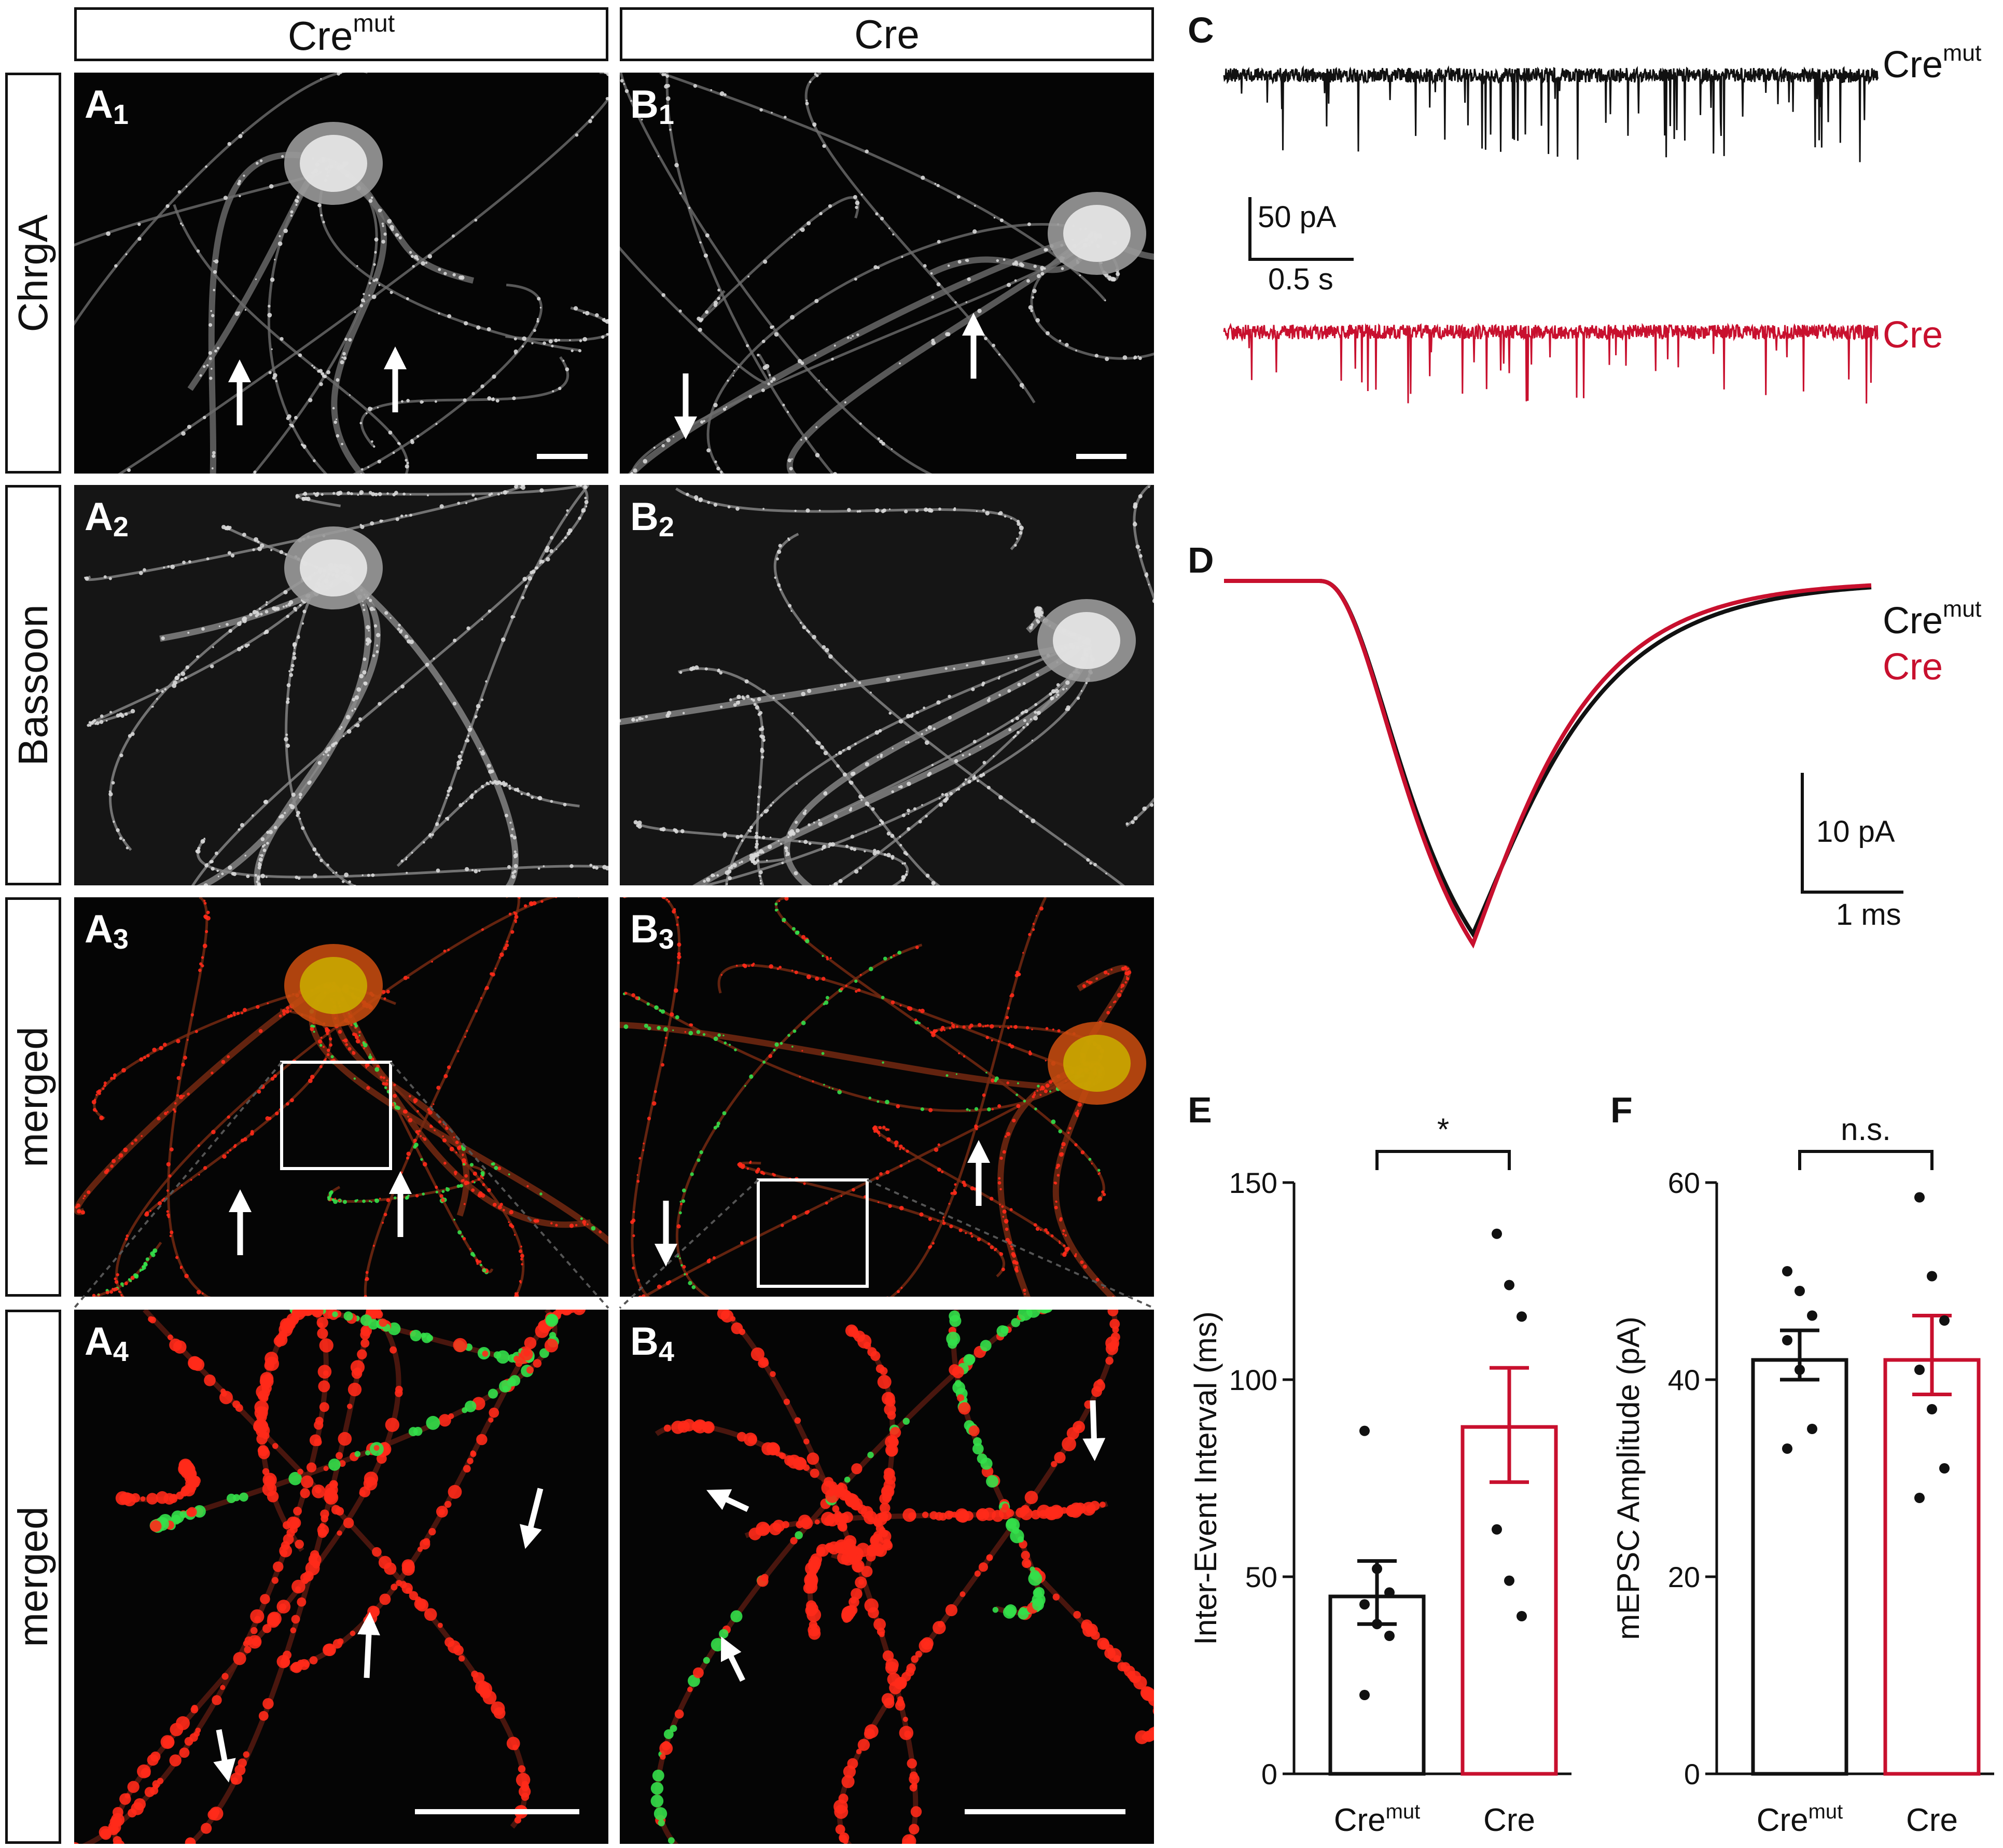 This screenshot has width=2003, height=1848. I want to click on column-header-cremut: Cremut, so click(341, 34).